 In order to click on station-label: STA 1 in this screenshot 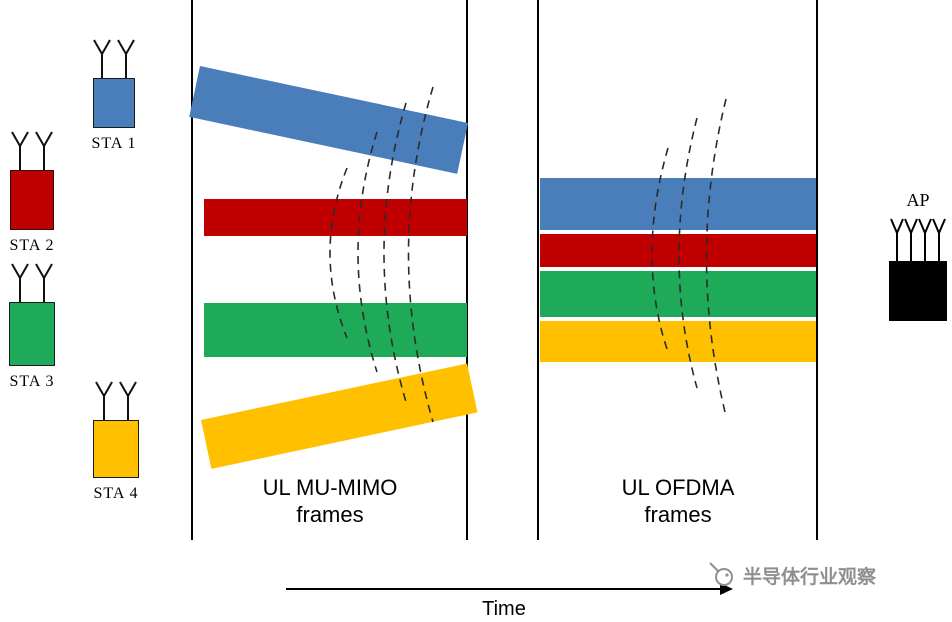, I will do `click(114, 143)`.